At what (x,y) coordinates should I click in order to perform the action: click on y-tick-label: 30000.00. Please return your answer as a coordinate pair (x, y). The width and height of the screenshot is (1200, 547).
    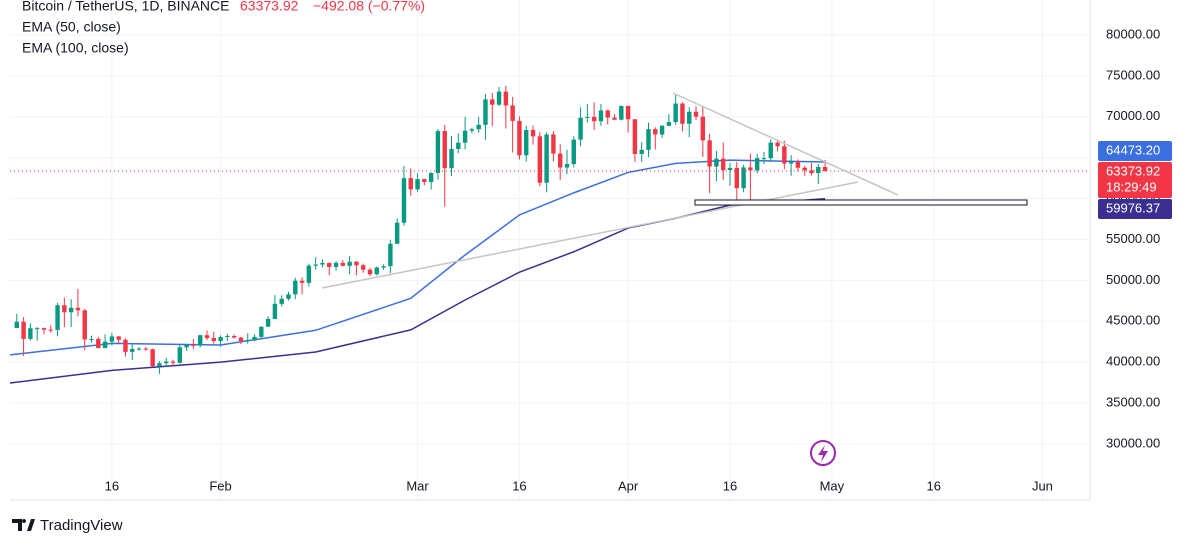
    Looking at the image, I should click on (1133, 442).